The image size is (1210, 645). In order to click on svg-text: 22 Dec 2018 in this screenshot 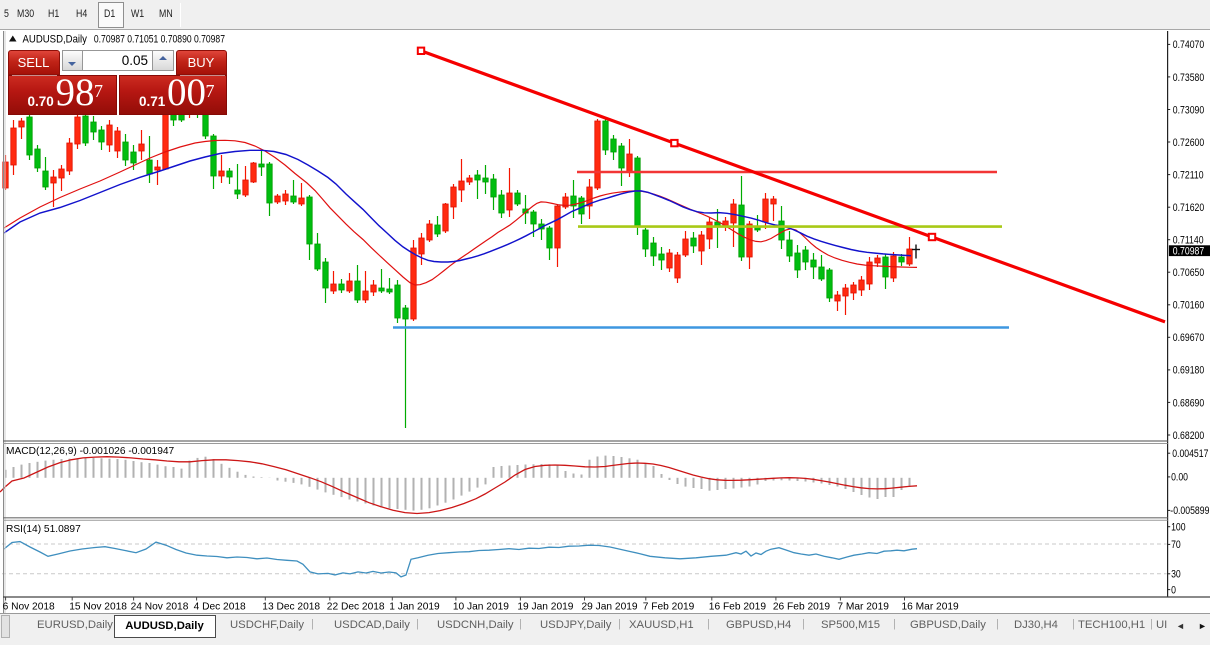, I will do `click(356, 607)`.